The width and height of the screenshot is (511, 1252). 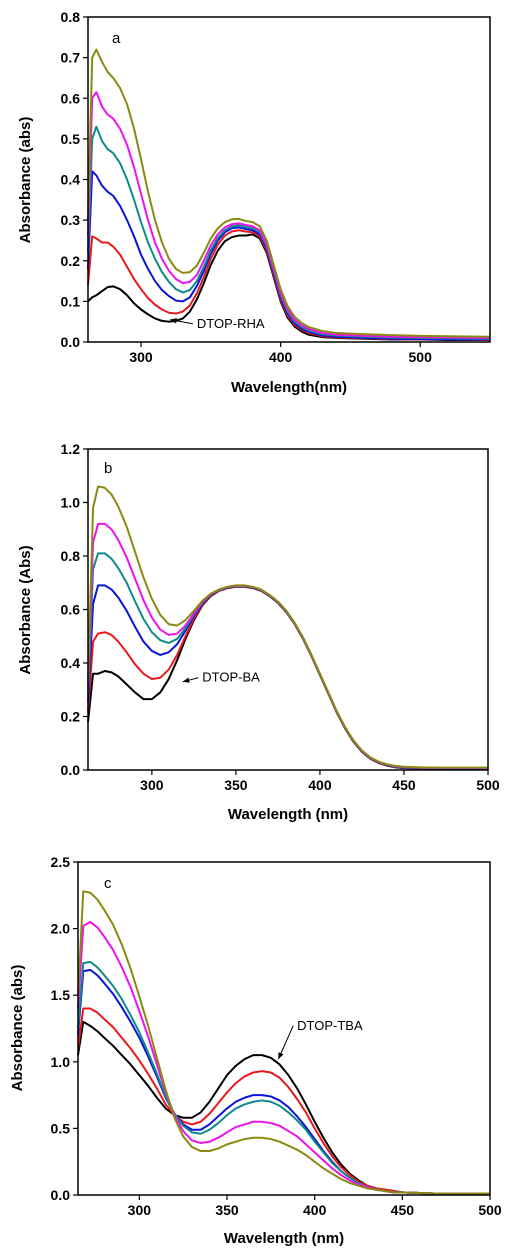 I want to click on y-tick-label: 0.7, so click(x=71, y=58).